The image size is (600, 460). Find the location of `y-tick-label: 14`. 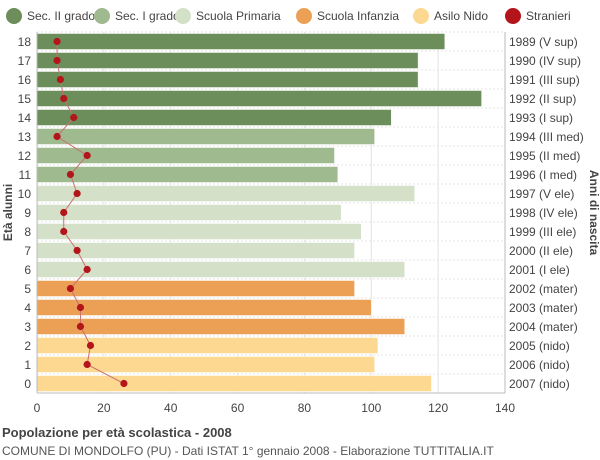

y-tick-label: 14 is located at coordinates (25, 118).